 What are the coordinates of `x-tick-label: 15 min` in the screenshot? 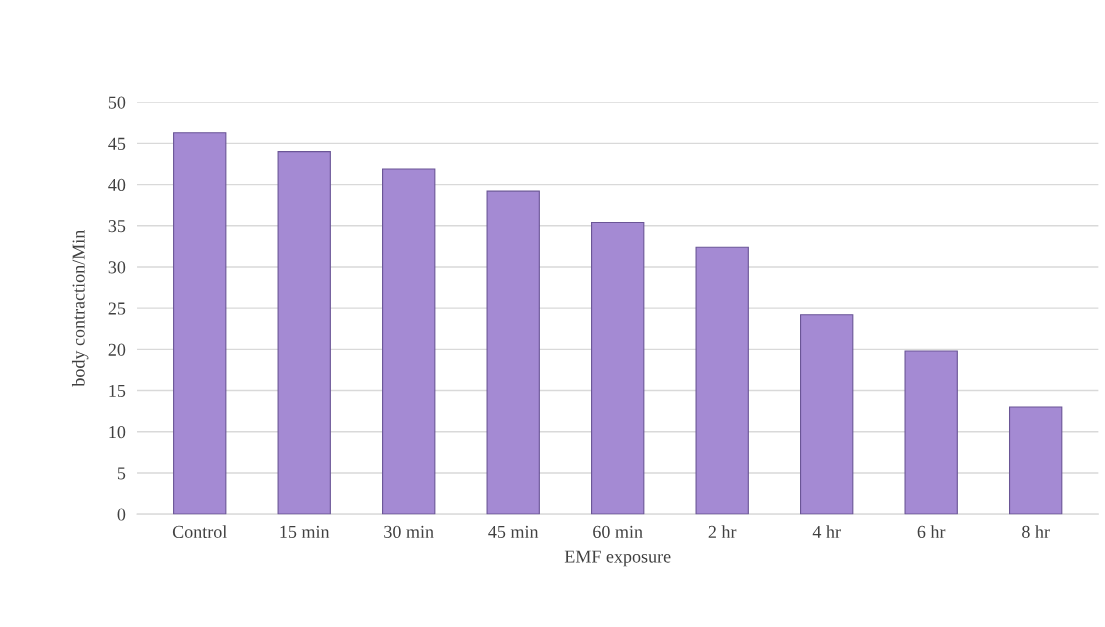 It's located at (305, 531).